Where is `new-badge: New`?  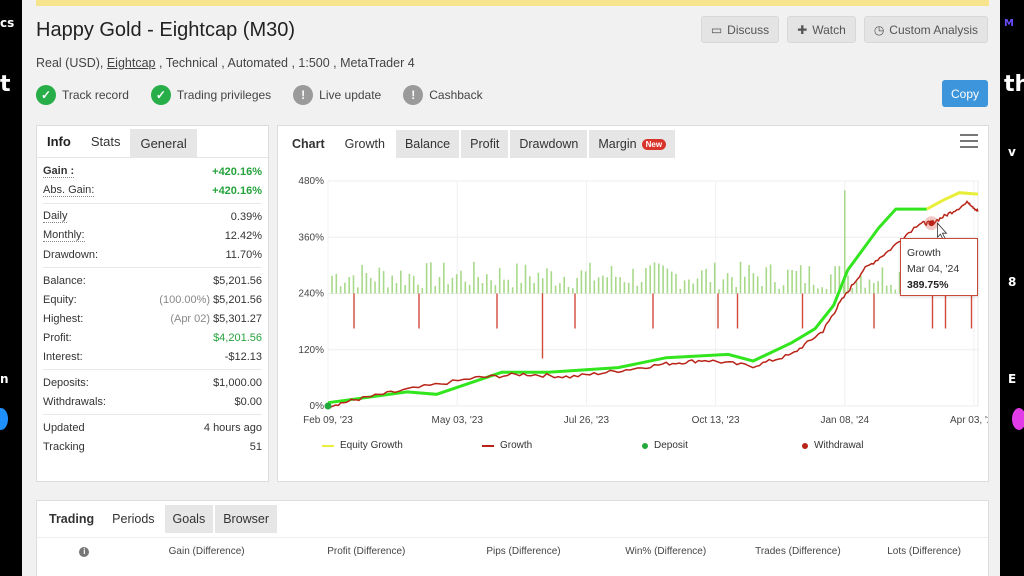 new-badge: New is located at coordinates (654, 144).